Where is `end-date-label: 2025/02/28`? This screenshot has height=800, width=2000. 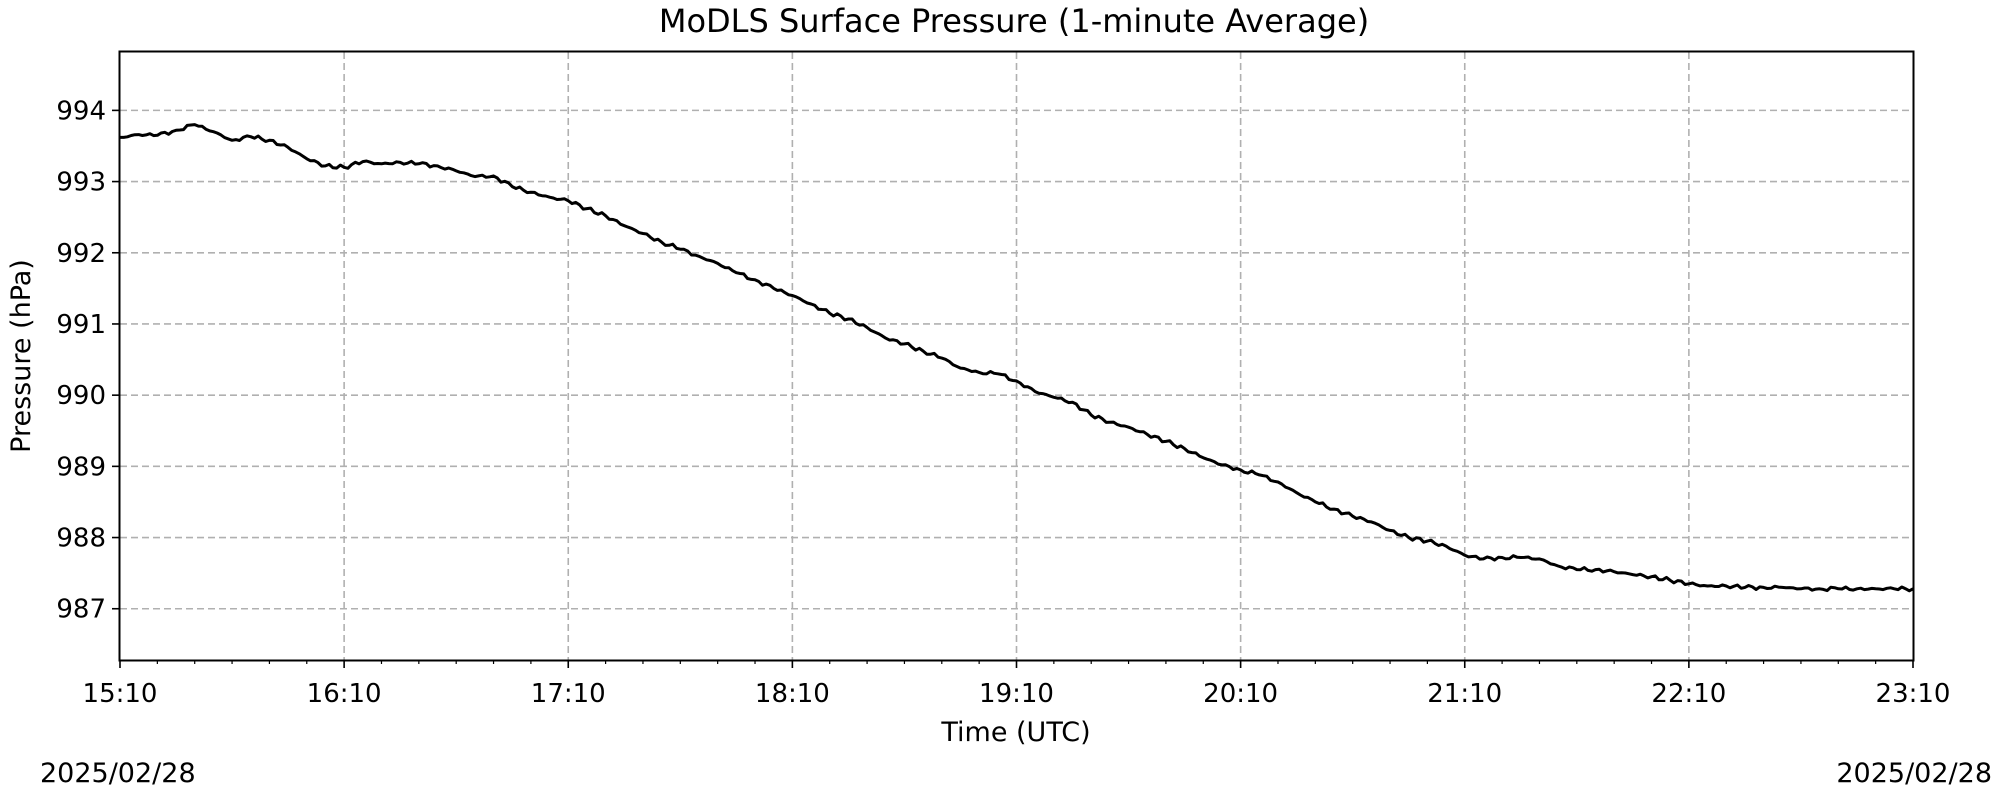 end-date-label: 2025/02/28 is located at coordinates (1914, 773).